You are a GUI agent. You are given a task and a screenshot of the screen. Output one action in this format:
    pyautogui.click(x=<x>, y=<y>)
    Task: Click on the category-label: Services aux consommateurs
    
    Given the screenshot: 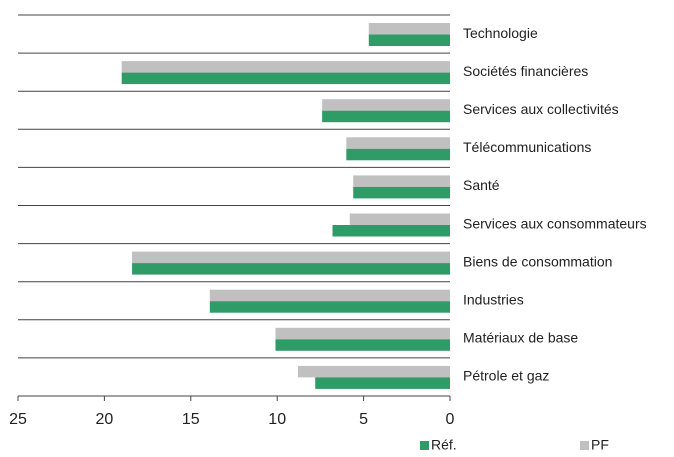 What is the action you would take?
    pyautogui.click(x=555, y=223)
    